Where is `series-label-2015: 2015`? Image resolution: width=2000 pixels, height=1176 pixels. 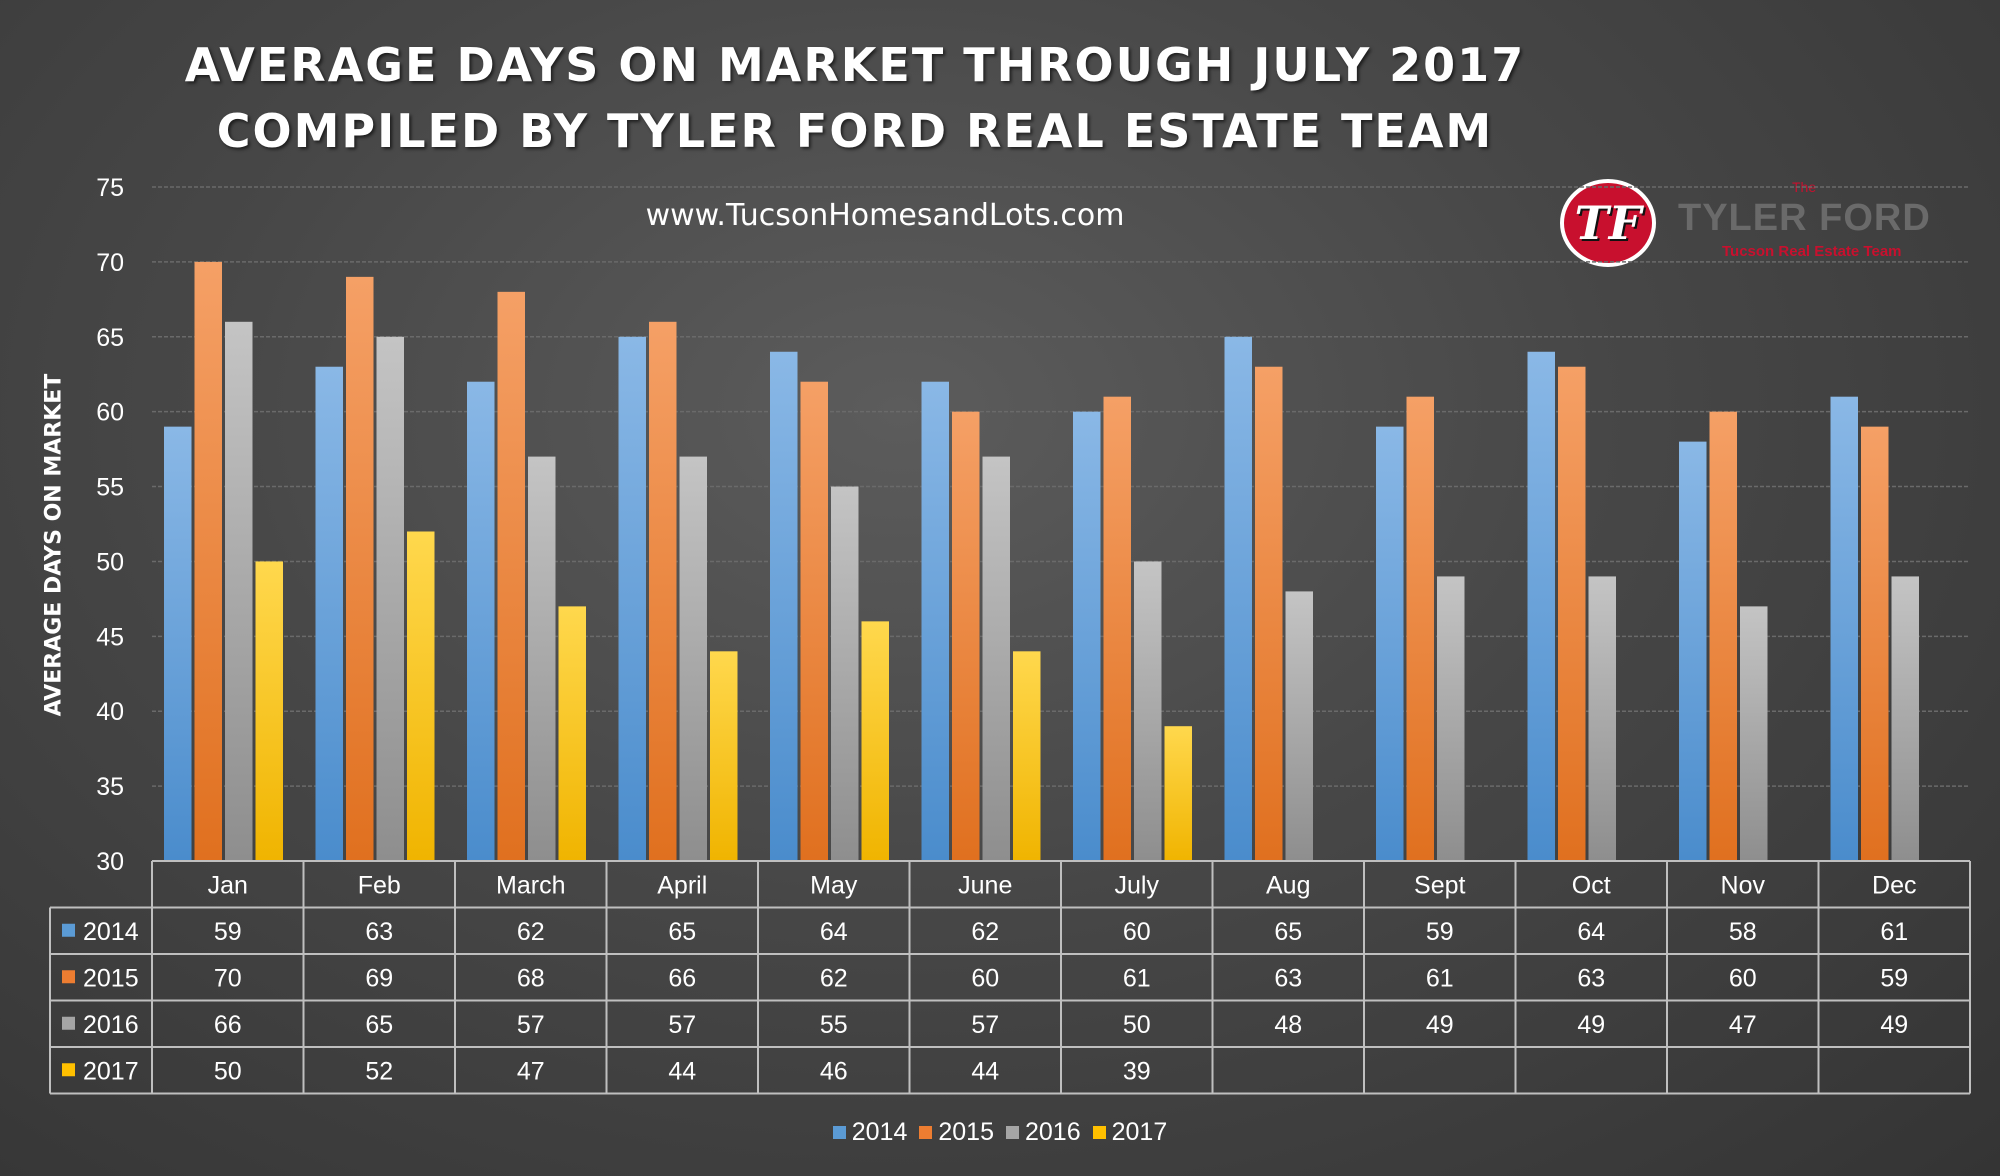 series-label-2015: 2015 is located at coordinates (111, 978).